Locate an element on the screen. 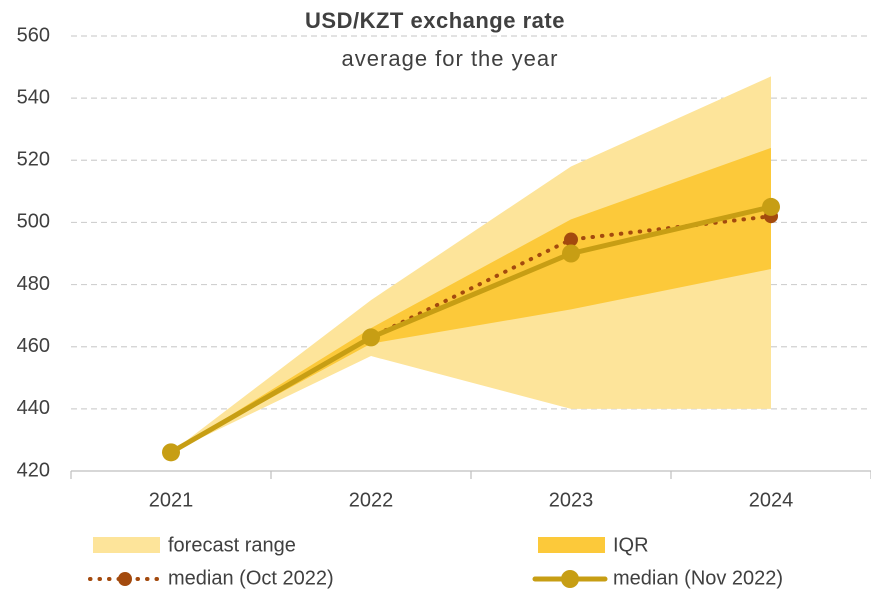 This screenshot has height=591, width=871. y-tick-label: 520 is located at coordinates (33, 160).